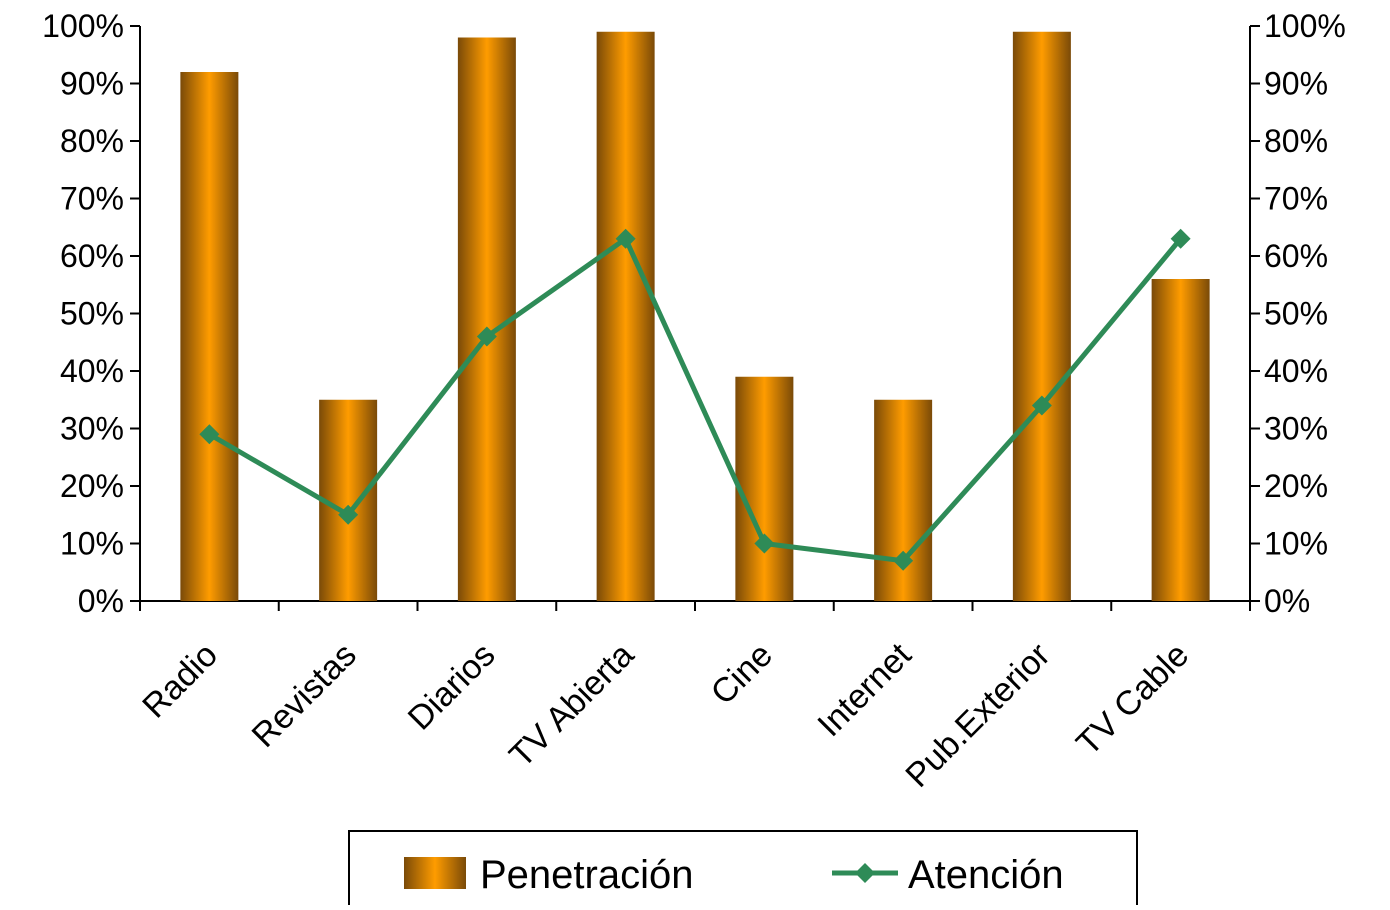 This screenshot has height=910, width=1390. I want to click on right-y-tick-label: 20%, so click(1296, 486).